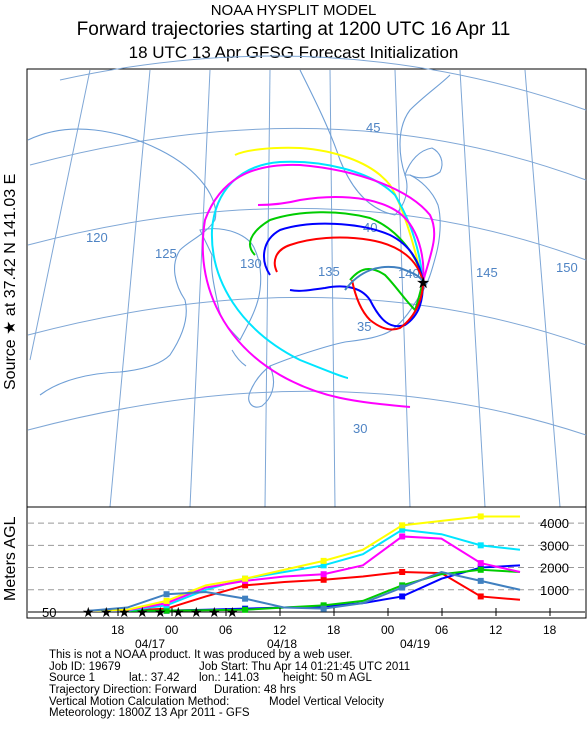 Image resolution: width=587 pixels, height=730 pixels. I want to click on lon-label-145: 145, so click(487, 272).